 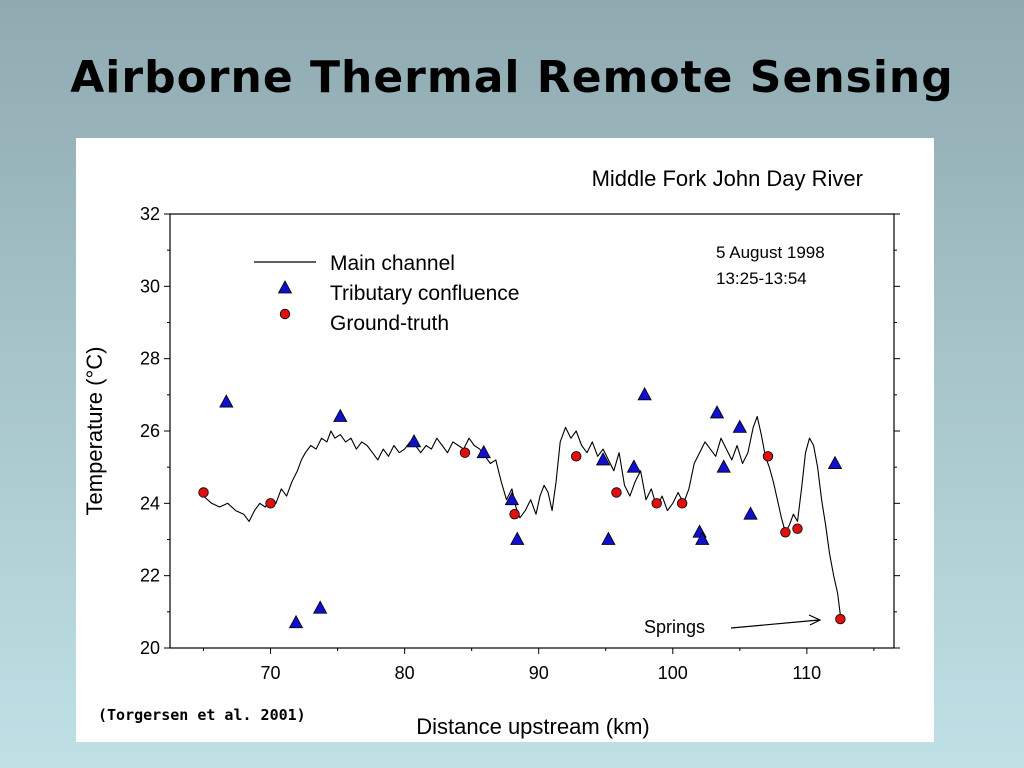 What do you see at coordinates (807, 673) in the screenshot?
I see `x-tick-label: 110` at bounding box center [807, 673].